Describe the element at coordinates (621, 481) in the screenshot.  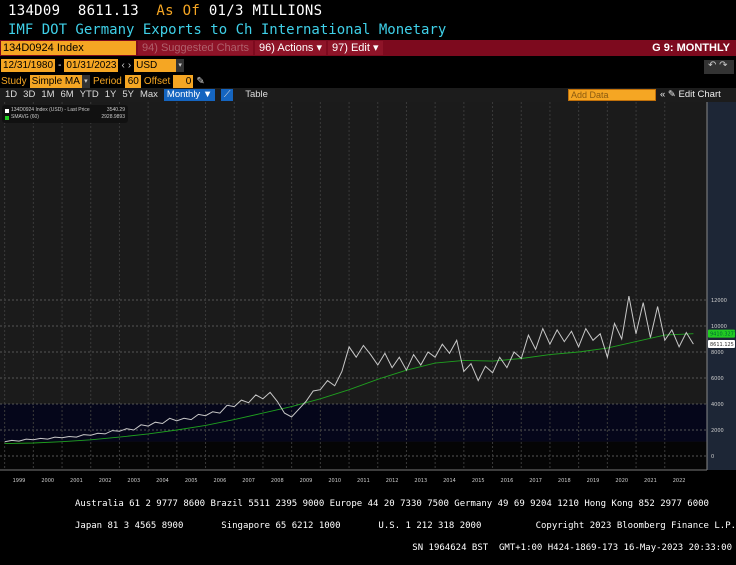
I see `x-tick-label: 2020` at that location.